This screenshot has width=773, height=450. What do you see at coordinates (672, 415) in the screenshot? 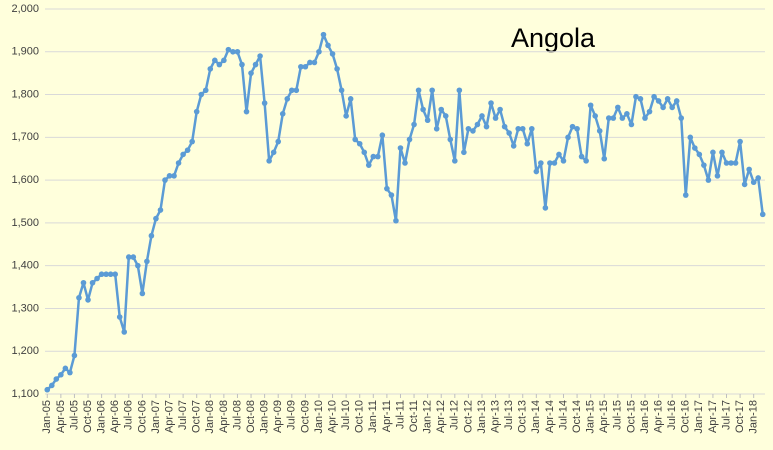
I see `x-tick-label: Jul-16` at bounding box center [672, 415].